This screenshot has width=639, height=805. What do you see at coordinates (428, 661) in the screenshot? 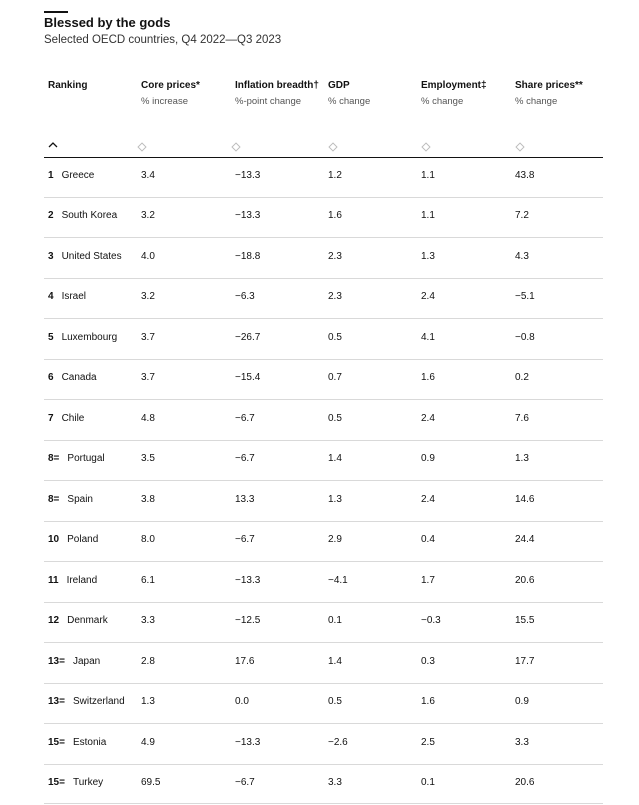
I see `value-cell: 0.3` at bounding box center [428, 661].